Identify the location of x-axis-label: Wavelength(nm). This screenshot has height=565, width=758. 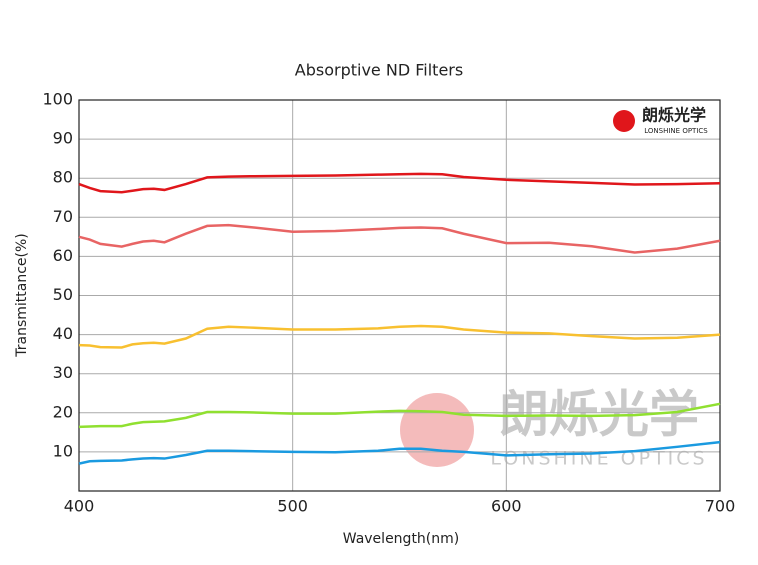
(401, 539).